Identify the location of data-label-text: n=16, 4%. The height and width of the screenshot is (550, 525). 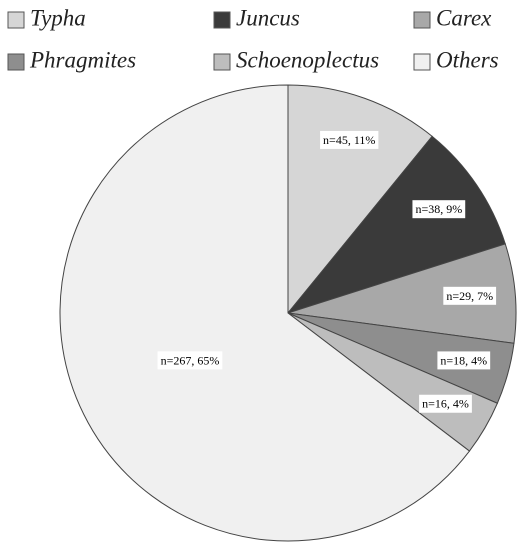
(445, 404).